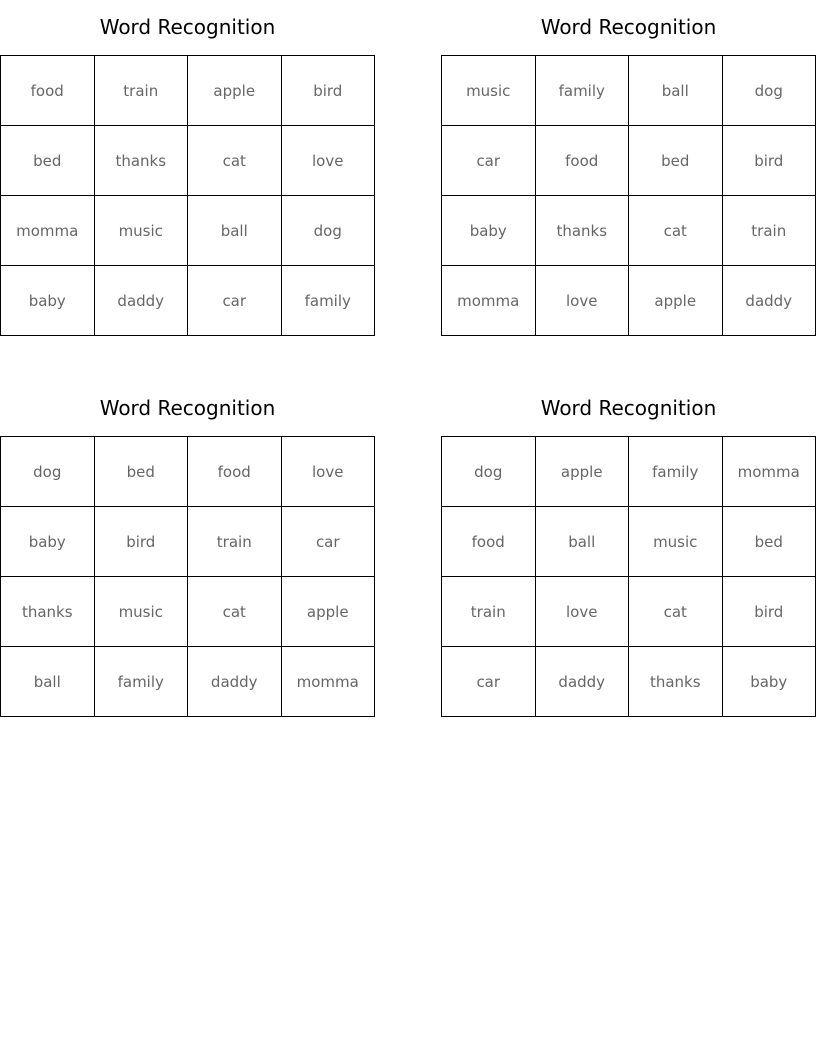 The image size is (816, 1056). I want to click on grid-row: momma love apple daddy, so click(628, 300).